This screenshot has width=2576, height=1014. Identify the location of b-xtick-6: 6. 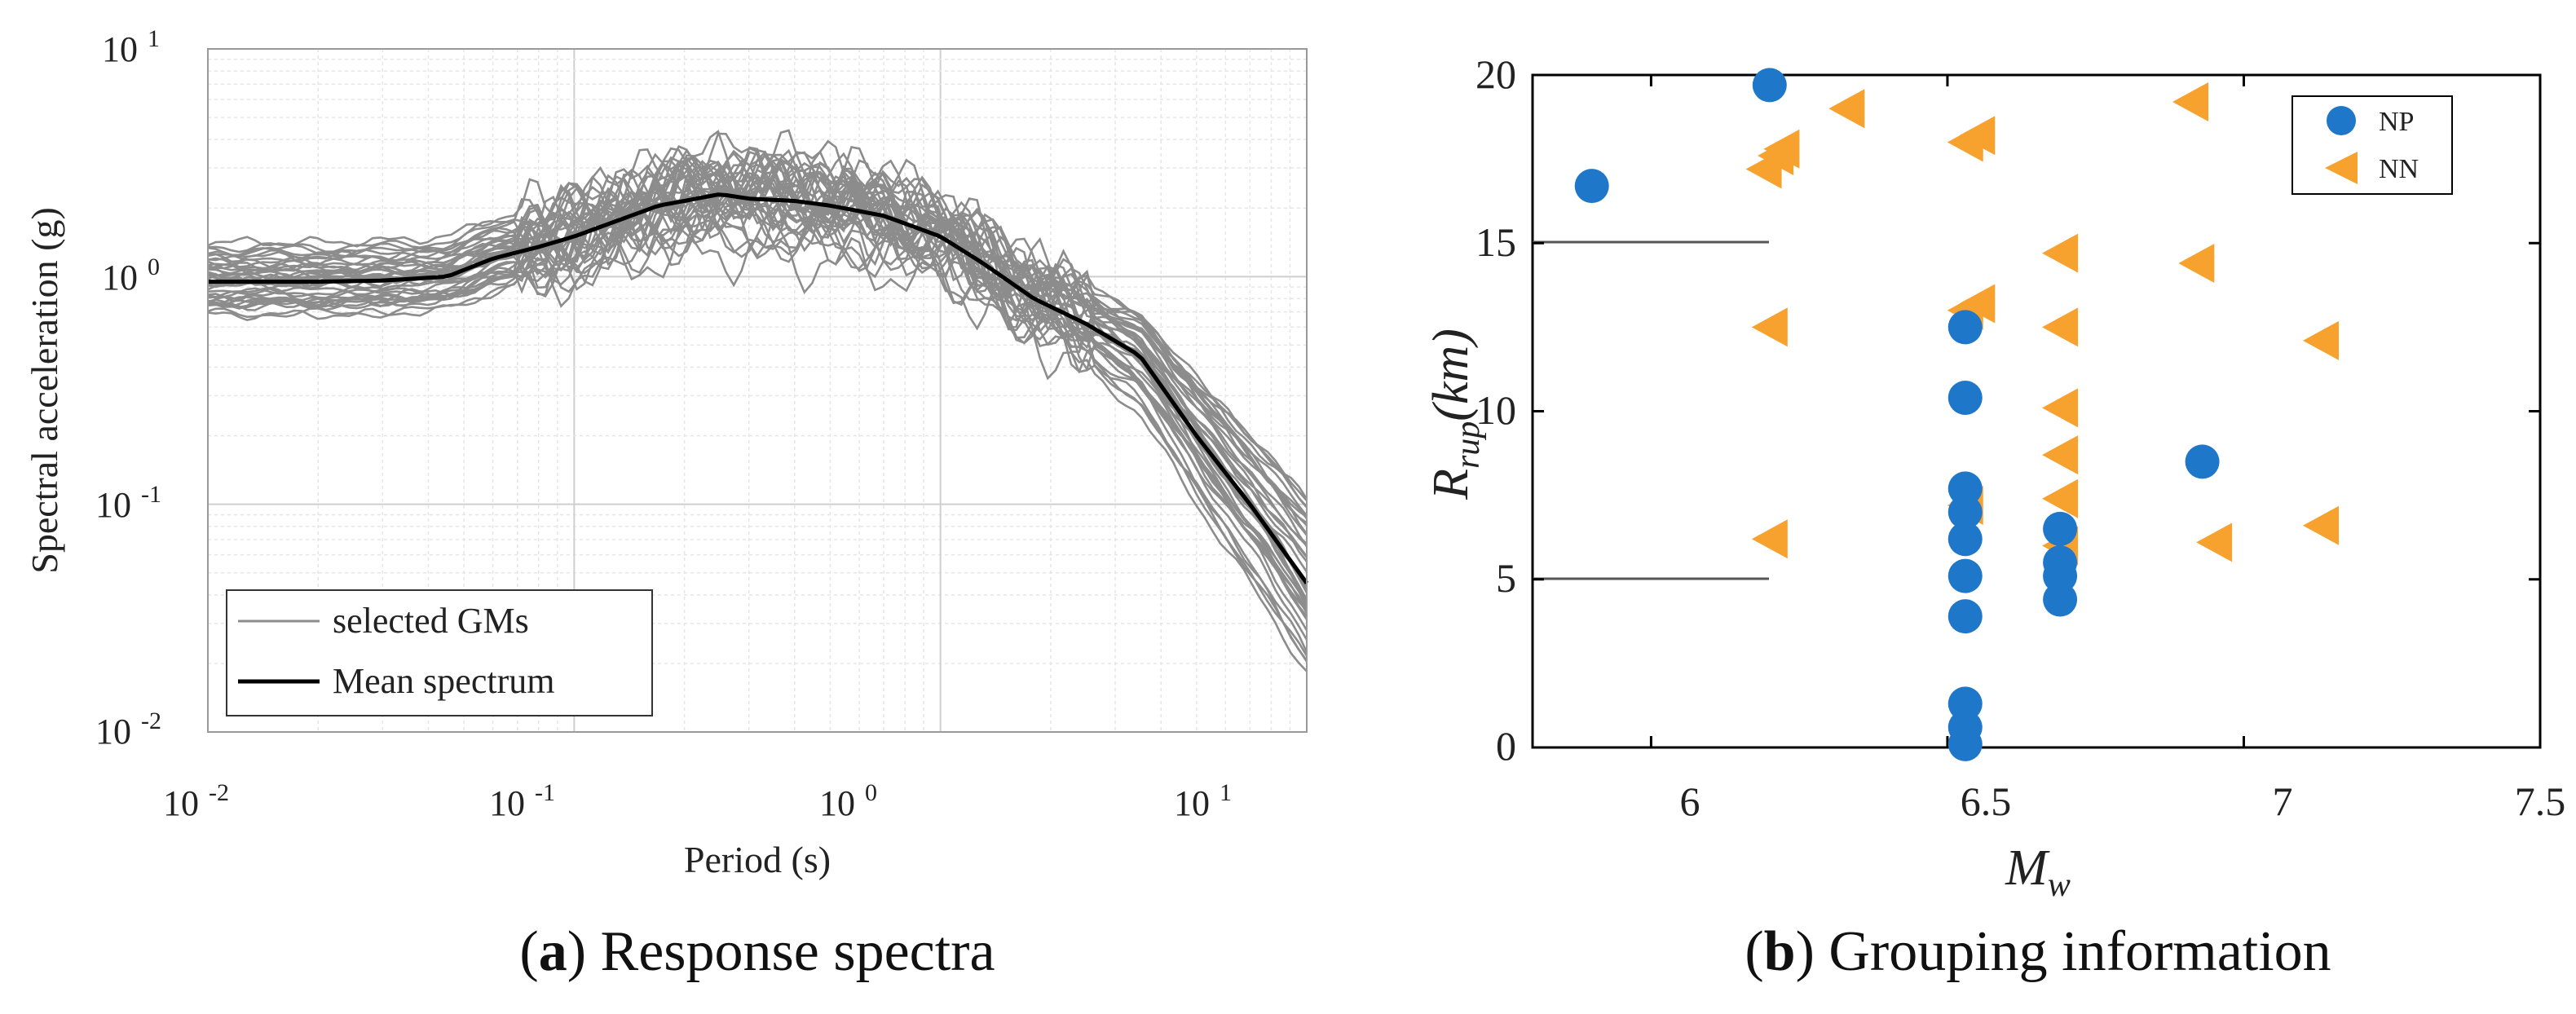
(1690, 801).